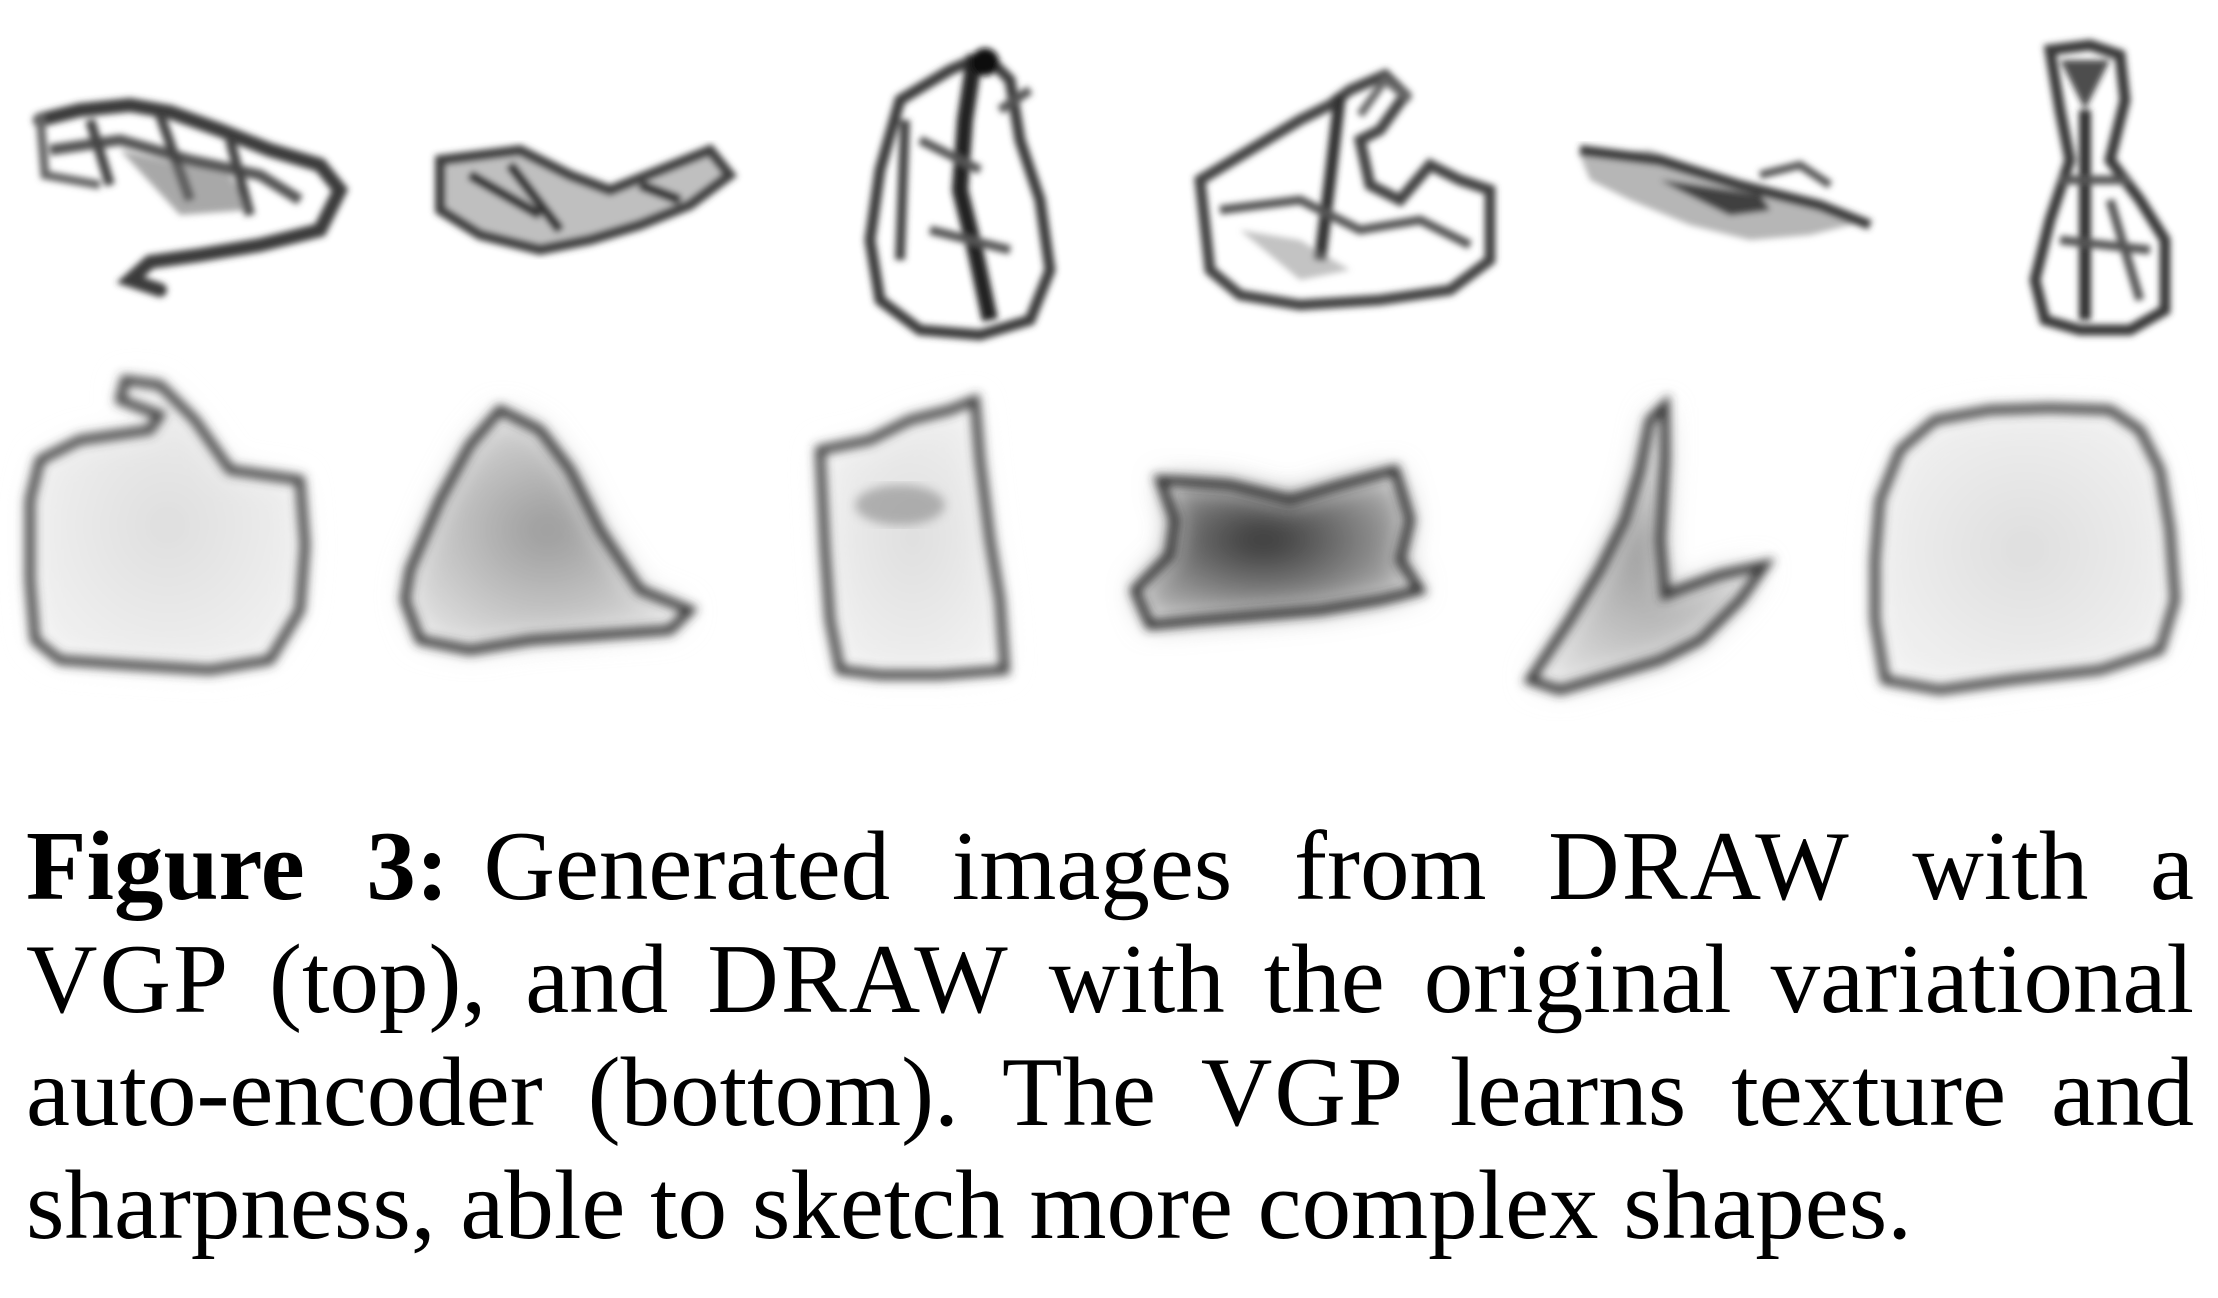  I want to click on caption-text-1: Generated images from, so click(1016, 866).